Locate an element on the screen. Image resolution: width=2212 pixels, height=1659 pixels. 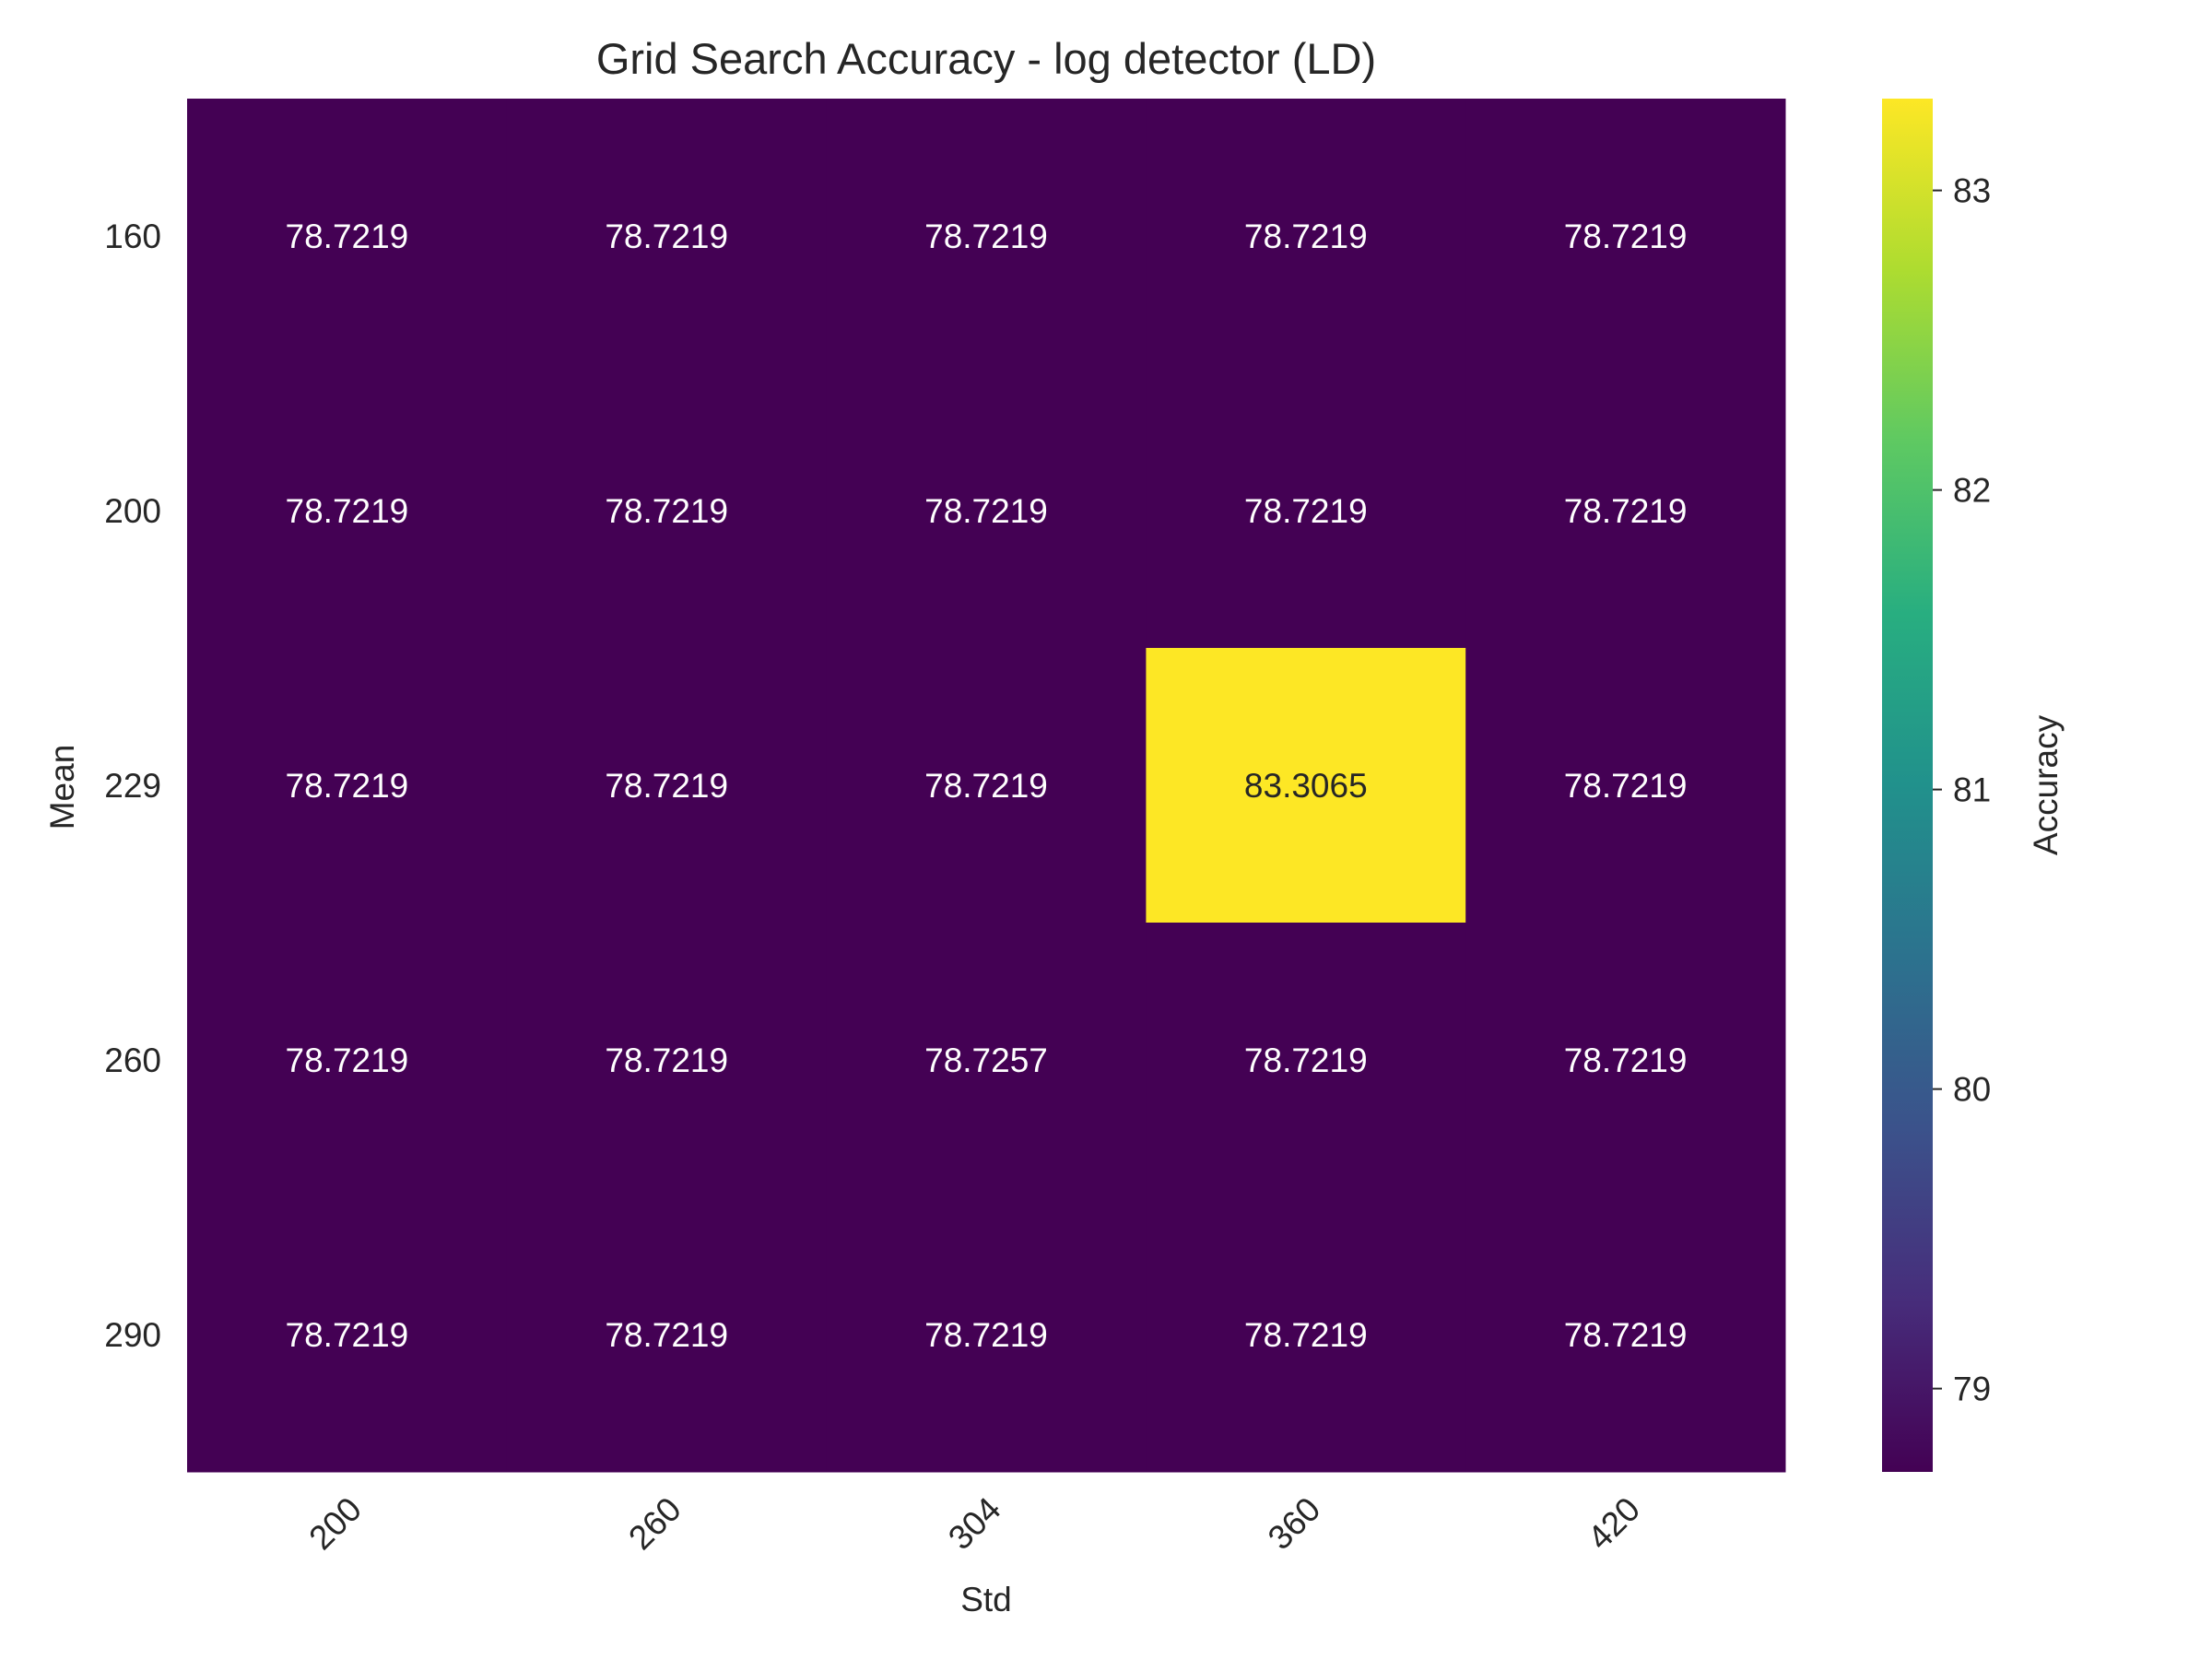
x-tick-label: 304 is located at coordinates (974, 1524).